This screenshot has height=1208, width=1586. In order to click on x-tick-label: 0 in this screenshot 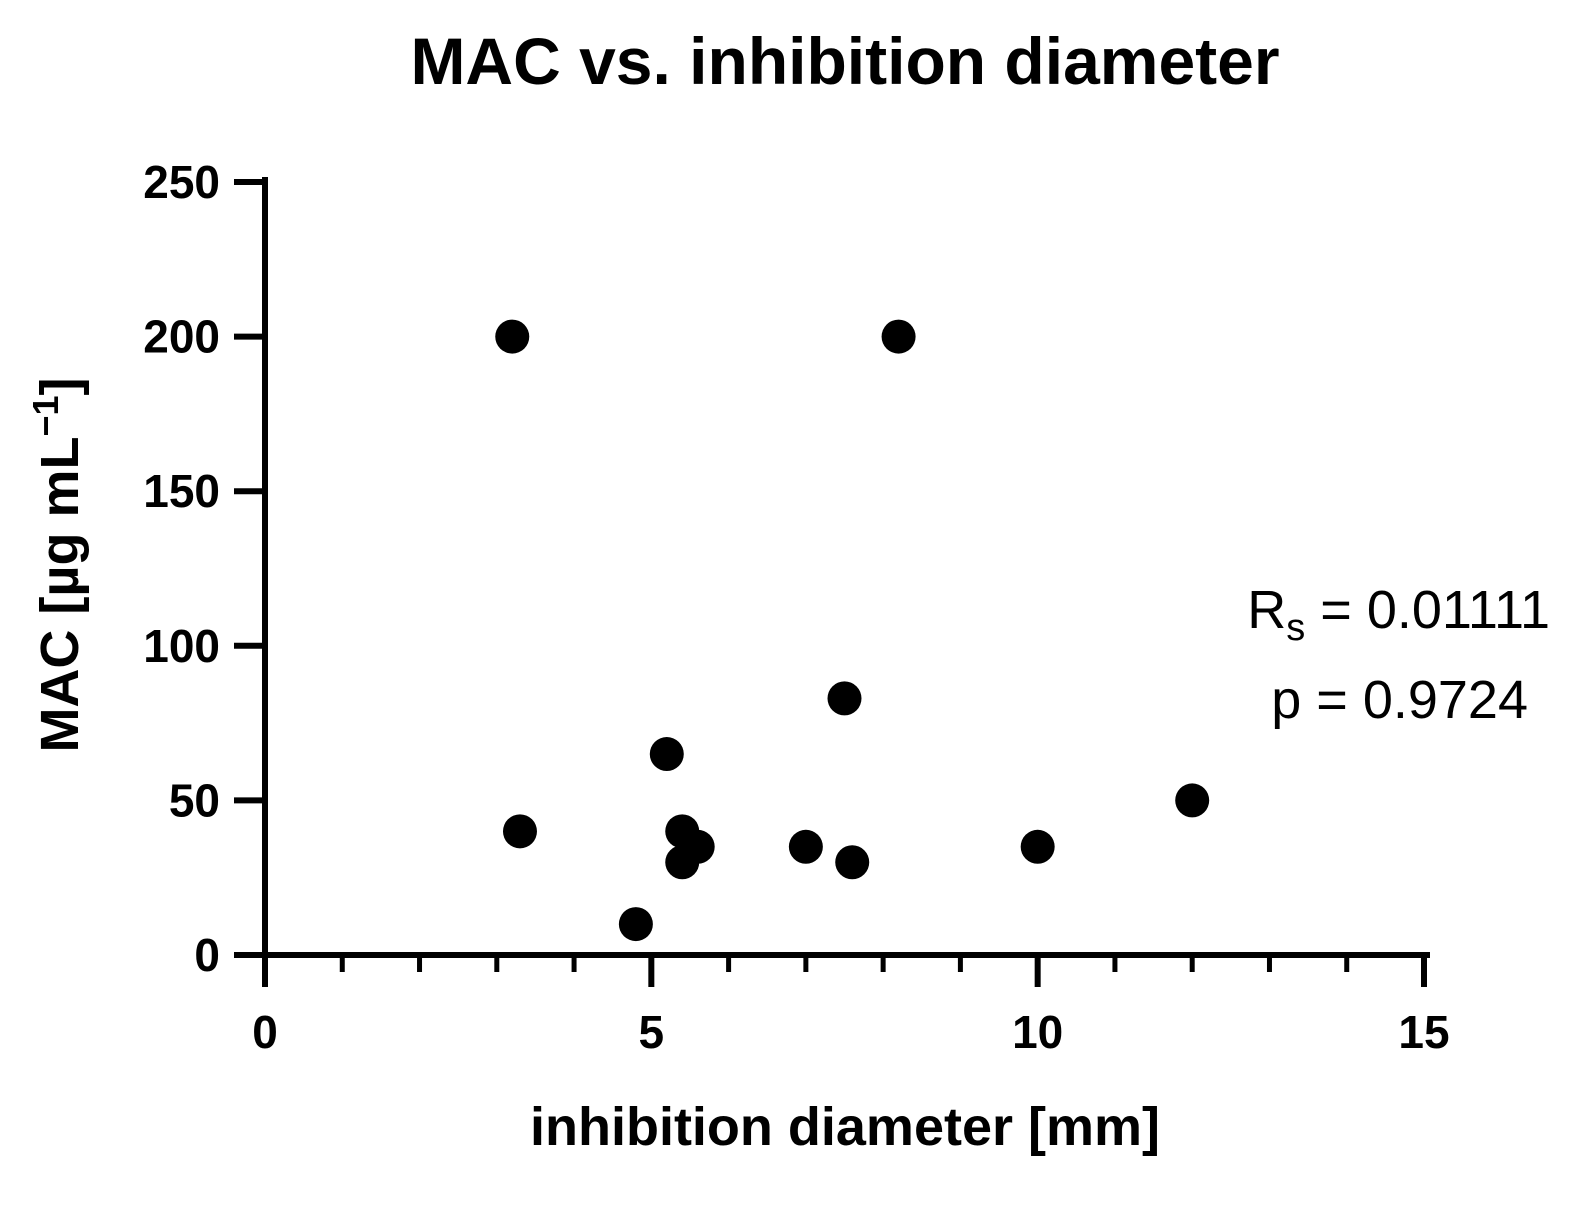, I will do `click(265, 1032)`.